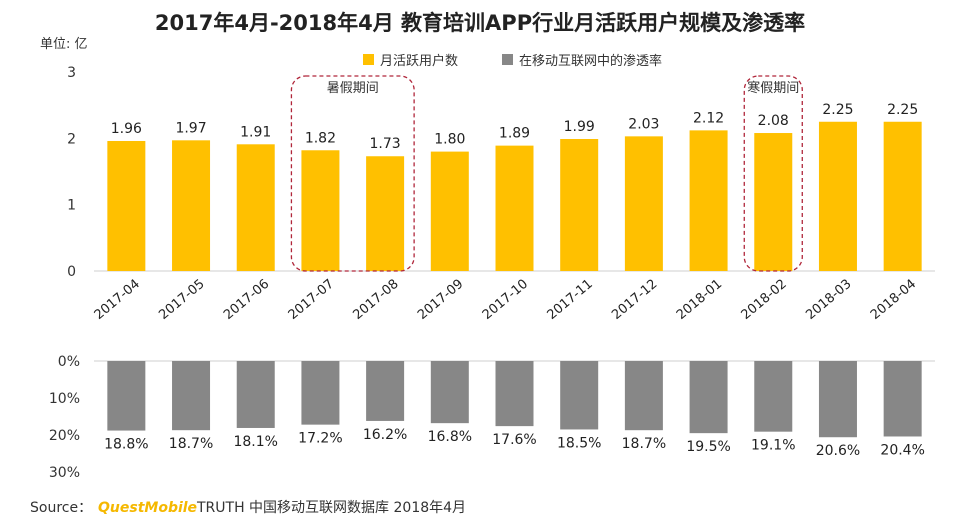 Image resolution: width=960 pixels, height=528 pixels. I want to click on mau-value-label: 1.99, so click(579, 127).